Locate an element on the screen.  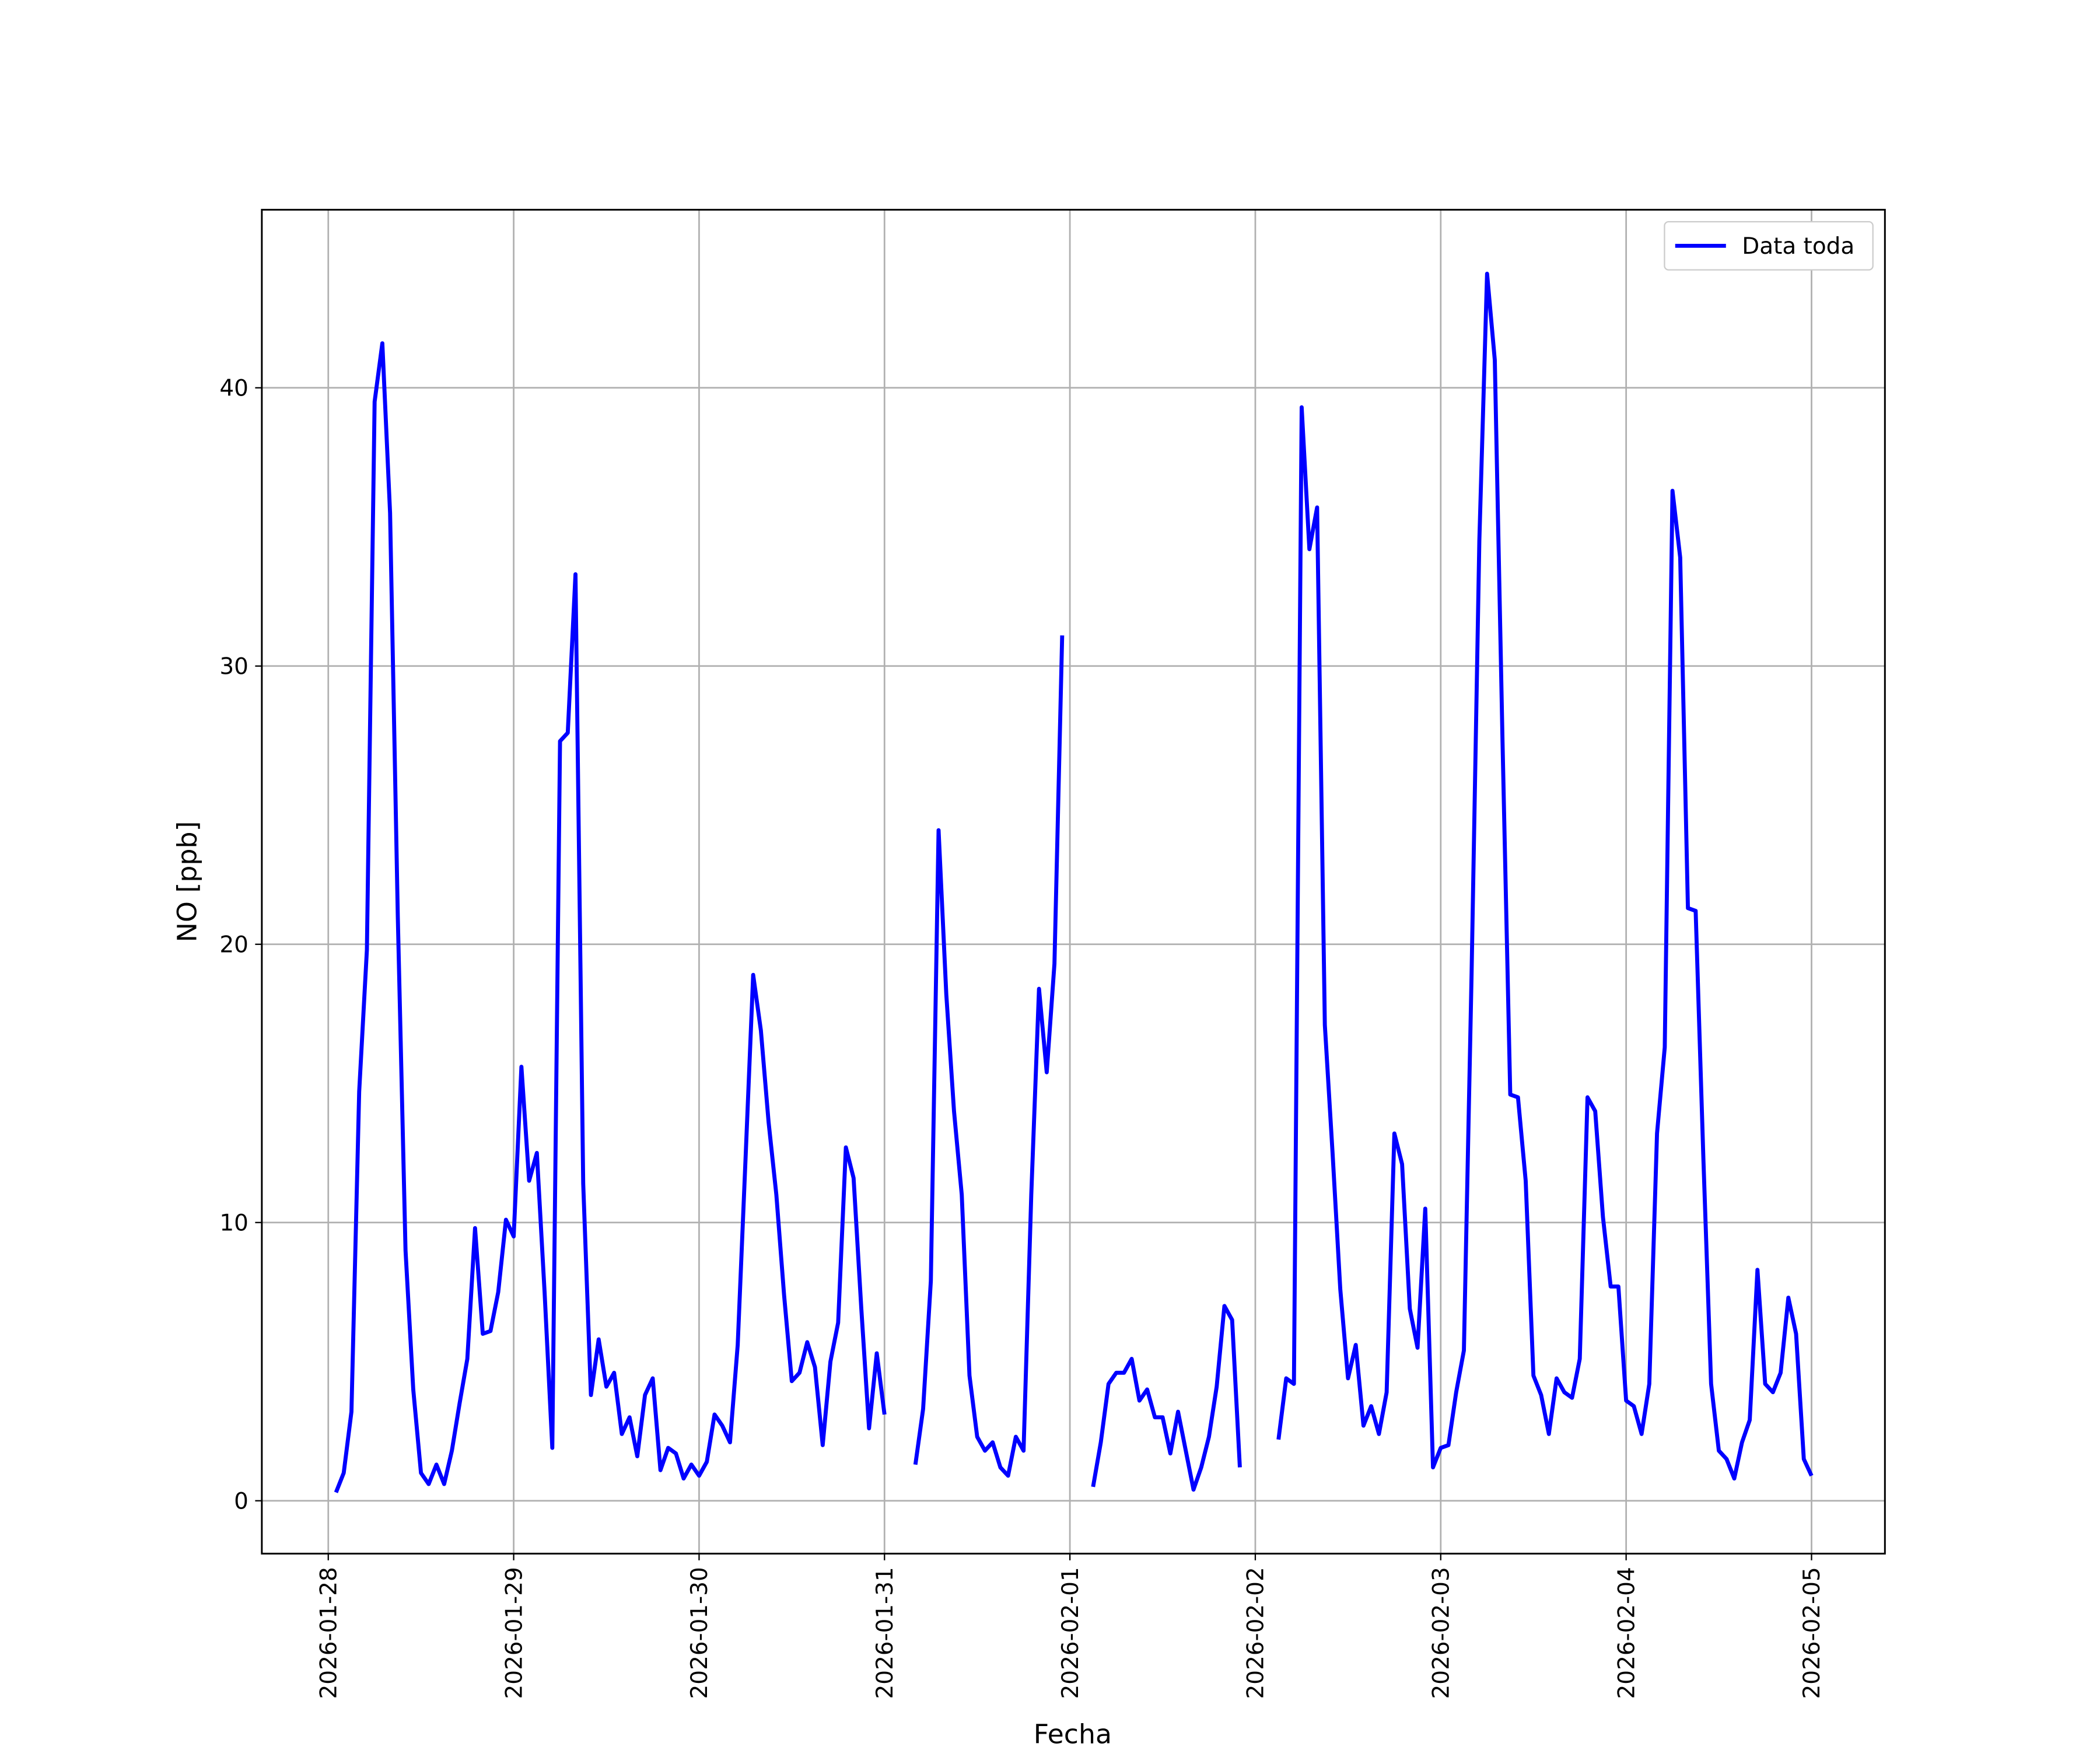
x-tick-label: 2026-01-30 is located at coordinates (700, 1633).